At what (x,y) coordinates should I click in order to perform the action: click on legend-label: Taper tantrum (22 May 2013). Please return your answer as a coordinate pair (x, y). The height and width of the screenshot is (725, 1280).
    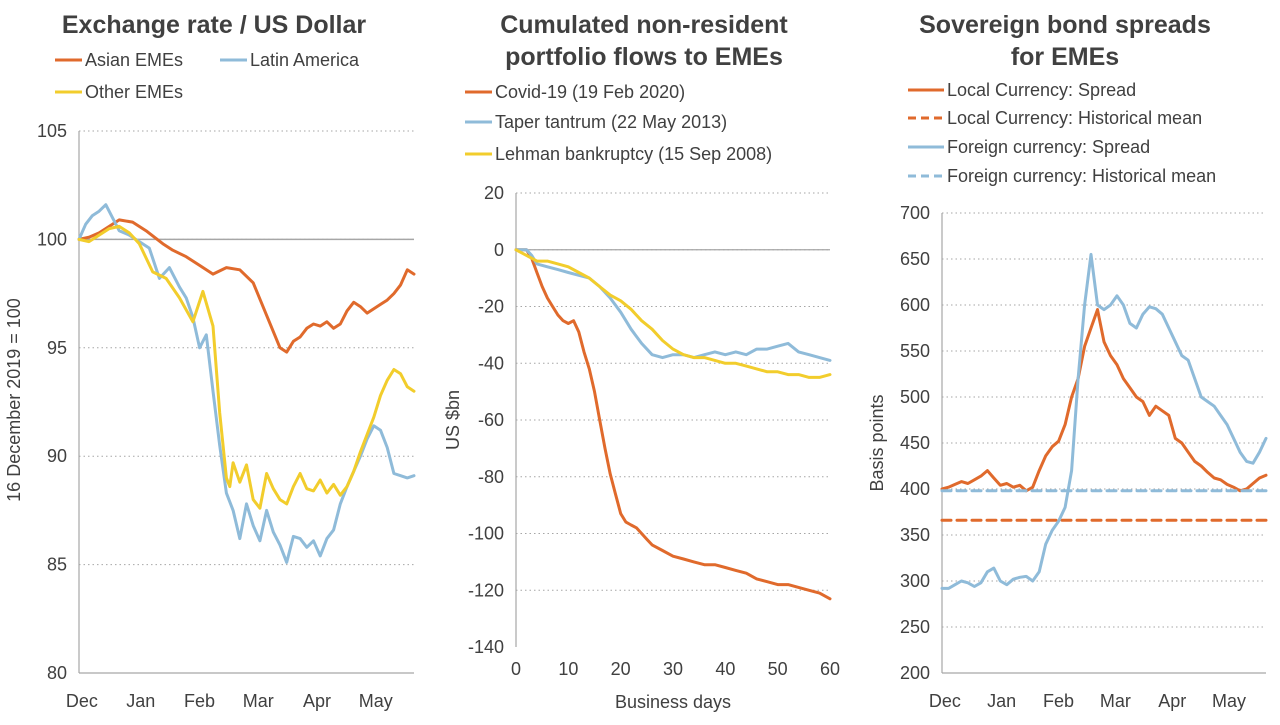
    Looking at the image, I should click on (611, 122).